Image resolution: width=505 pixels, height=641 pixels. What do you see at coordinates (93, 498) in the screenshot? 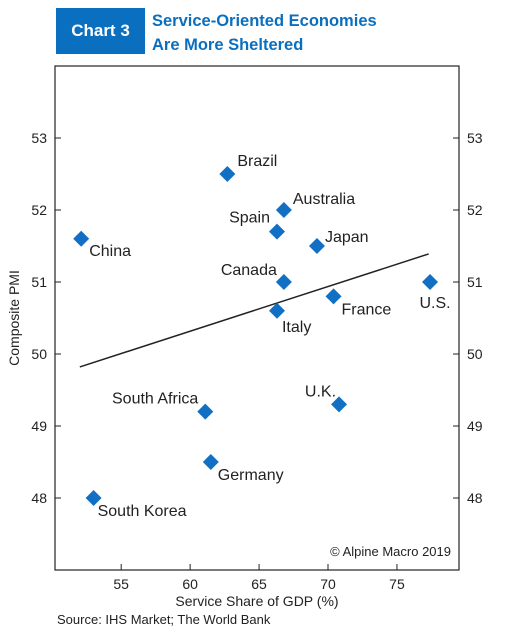
I see `point-marker-south-korea` at bounding box center [93, 498].